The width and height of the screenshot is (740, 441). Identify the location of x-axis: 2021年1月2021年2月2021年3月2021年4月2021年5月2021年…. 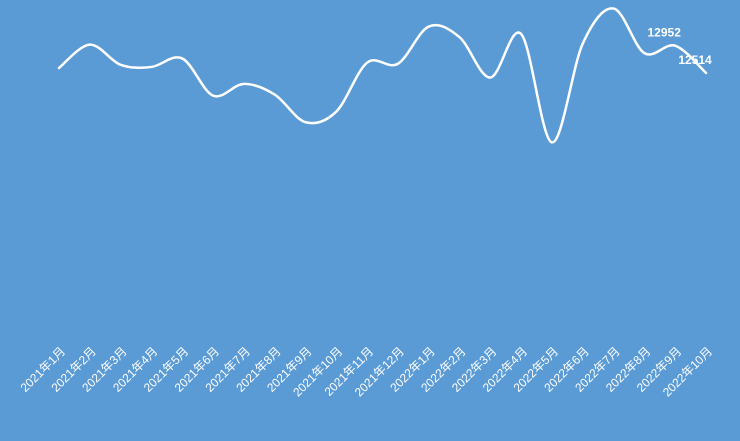
(366, 371).